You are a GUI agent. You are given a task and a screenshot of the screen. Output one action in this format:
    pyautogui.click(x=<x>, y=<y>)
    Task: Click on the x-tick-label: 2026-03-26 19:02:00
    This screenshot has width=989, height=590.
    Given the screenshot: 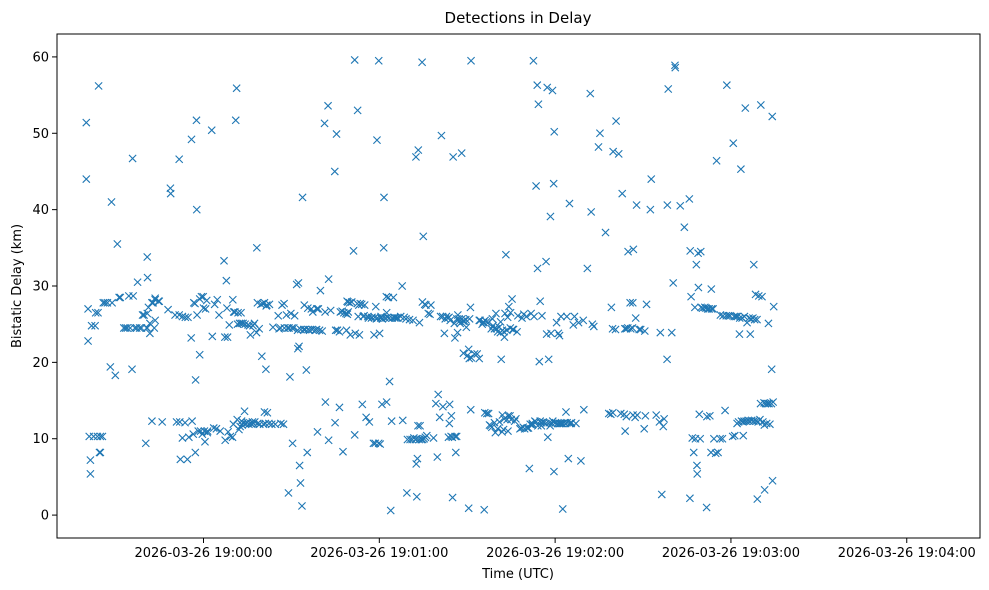 What is the action you would take?
    pyautogui.click(x=555, y=553)
    